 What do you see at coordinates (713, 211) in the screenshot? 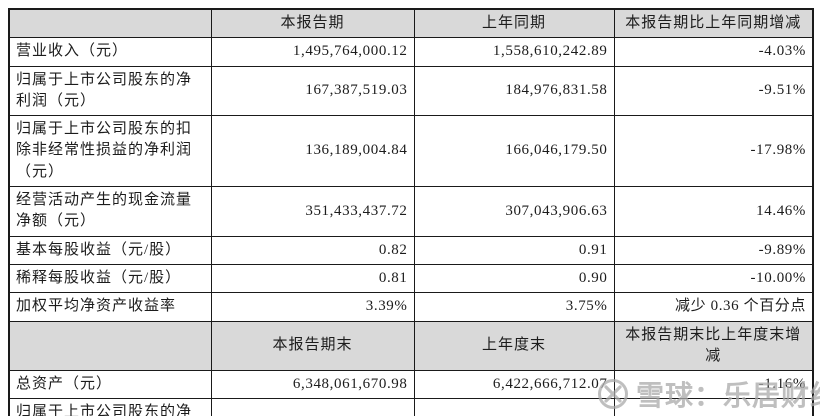
I see `cell-change: 14.46%` at bounding box center [713, 211].